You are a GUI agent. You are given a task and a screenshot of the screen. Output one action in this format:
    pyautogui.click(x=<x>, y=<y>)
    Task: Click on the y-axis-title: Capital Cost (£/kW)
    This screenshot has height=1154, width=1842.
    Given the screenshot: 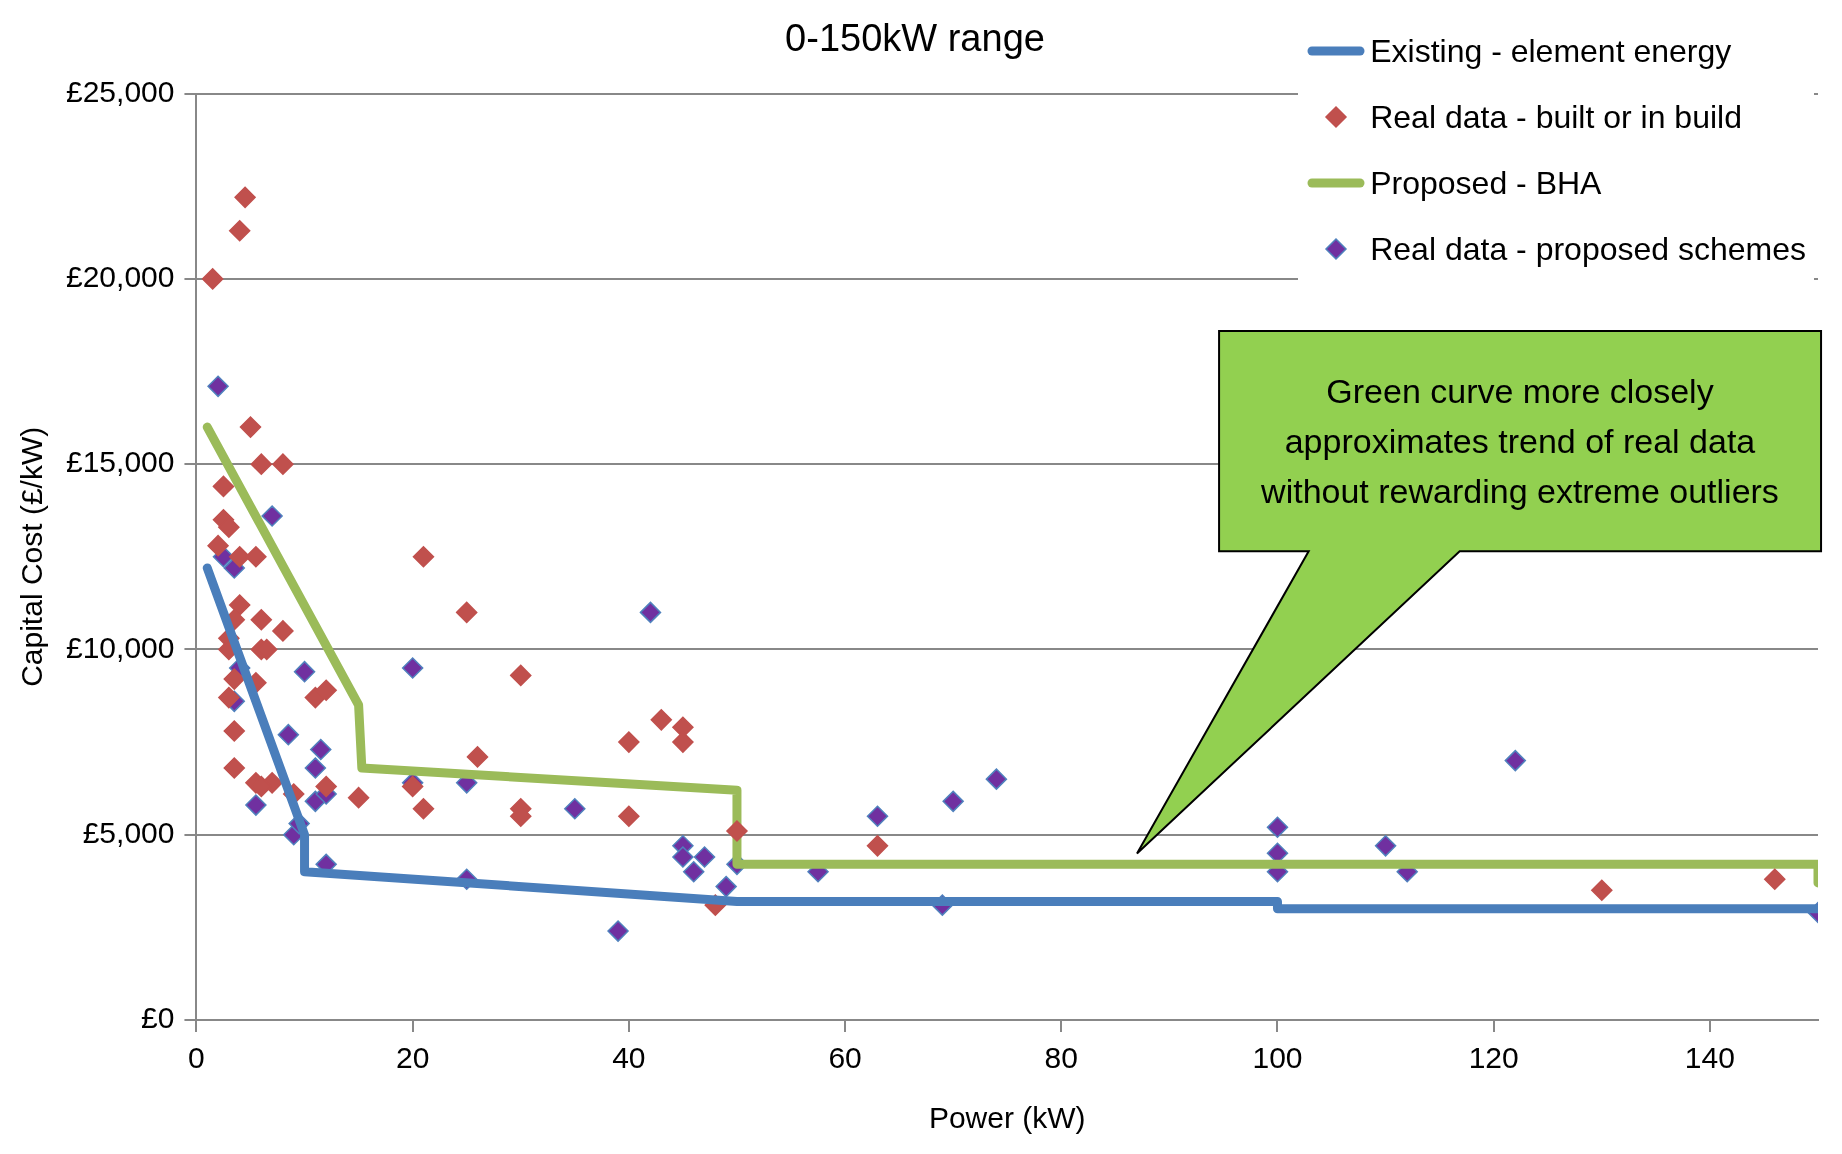 What is the action you would take?
    pyautogui.click(x=32, y=556)
    